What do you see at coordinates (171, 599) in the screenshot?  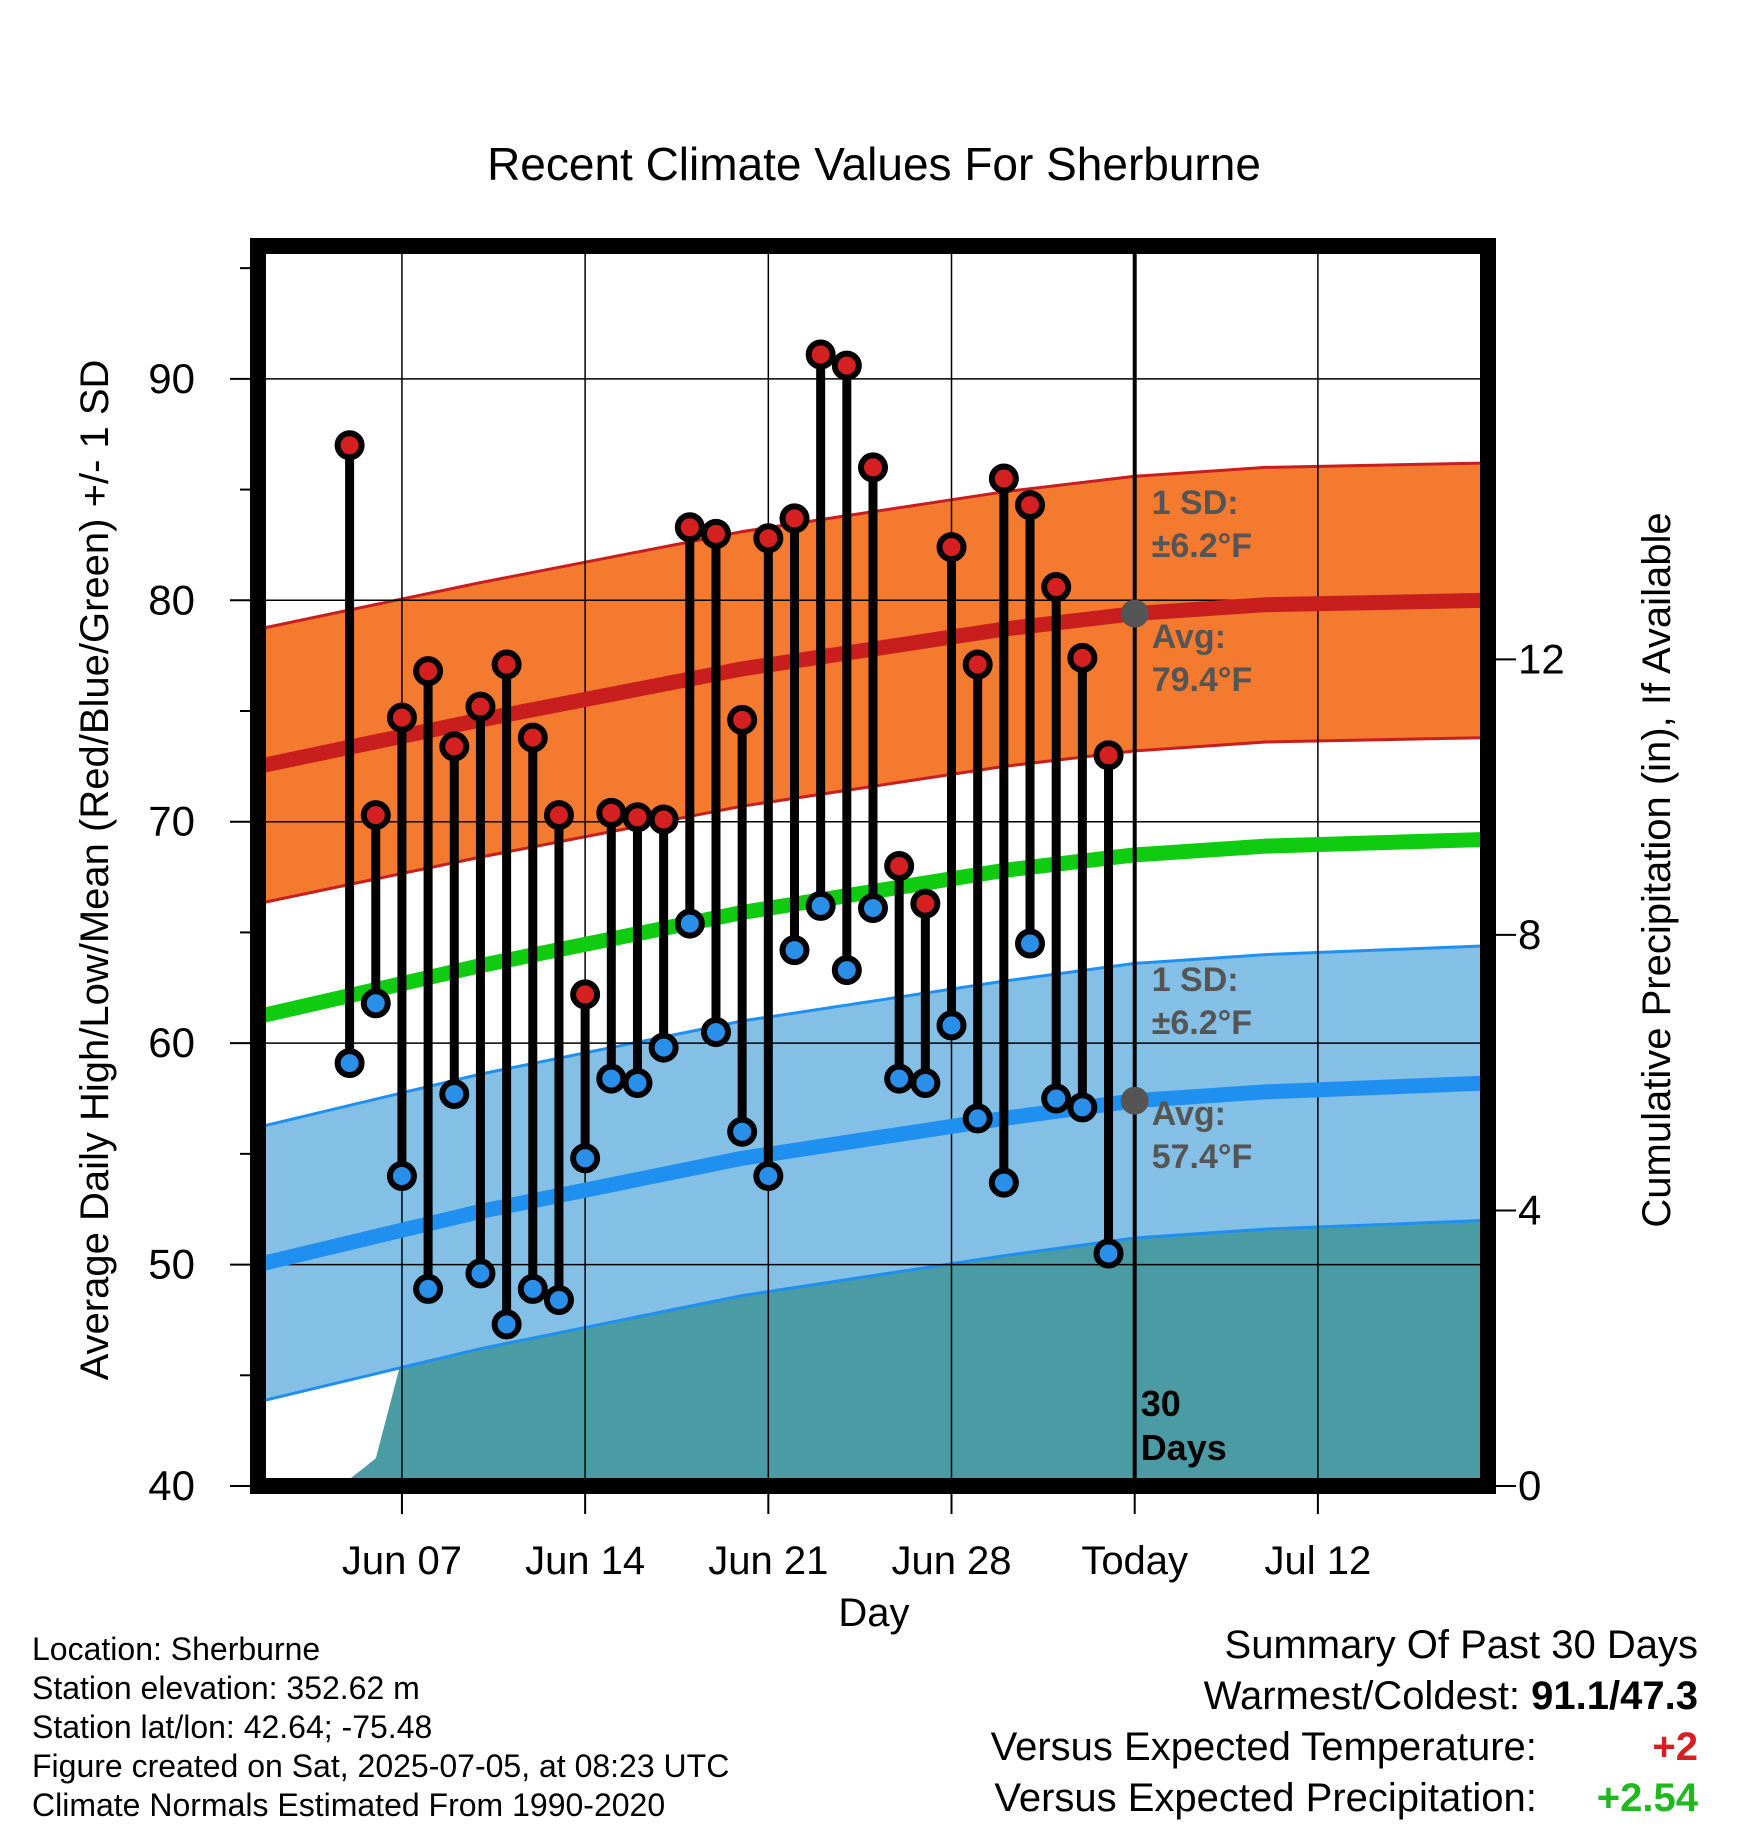 I see `y-tick-label: 80` at bounding box center [171, 599].